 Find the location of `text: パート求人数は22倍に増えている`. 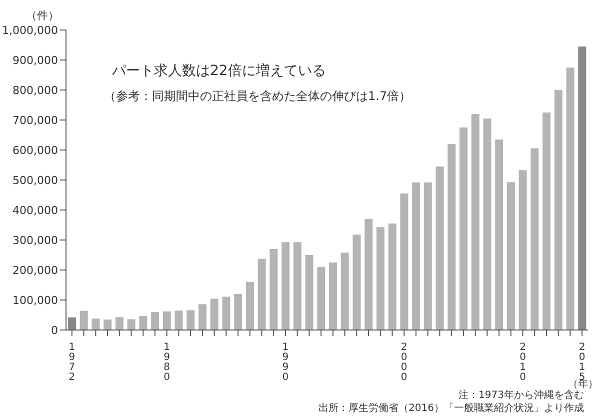

text: パート求人数は22倍に増えている is located at coordinates (219, 71).